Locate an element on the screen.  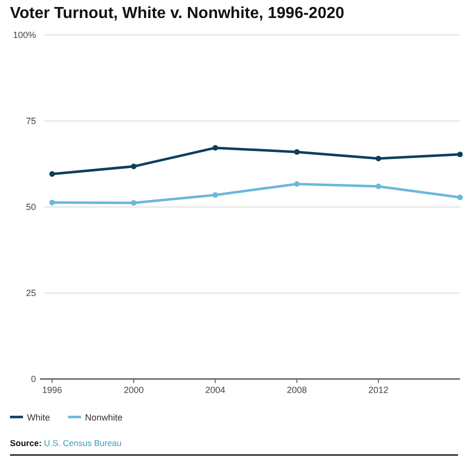
legend-label: Nonwhite is located at coordinates (104, 417).